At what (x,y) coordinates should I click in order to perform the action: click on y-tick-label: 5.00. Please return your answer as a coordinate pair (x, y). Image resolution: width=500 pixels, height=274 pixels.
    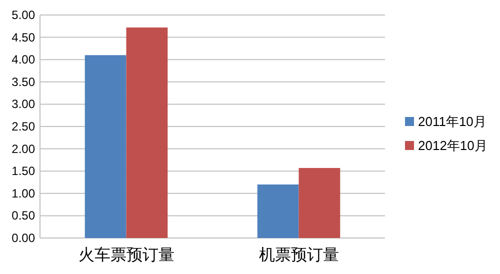
    Looking at the image, I should click on (24, 15).